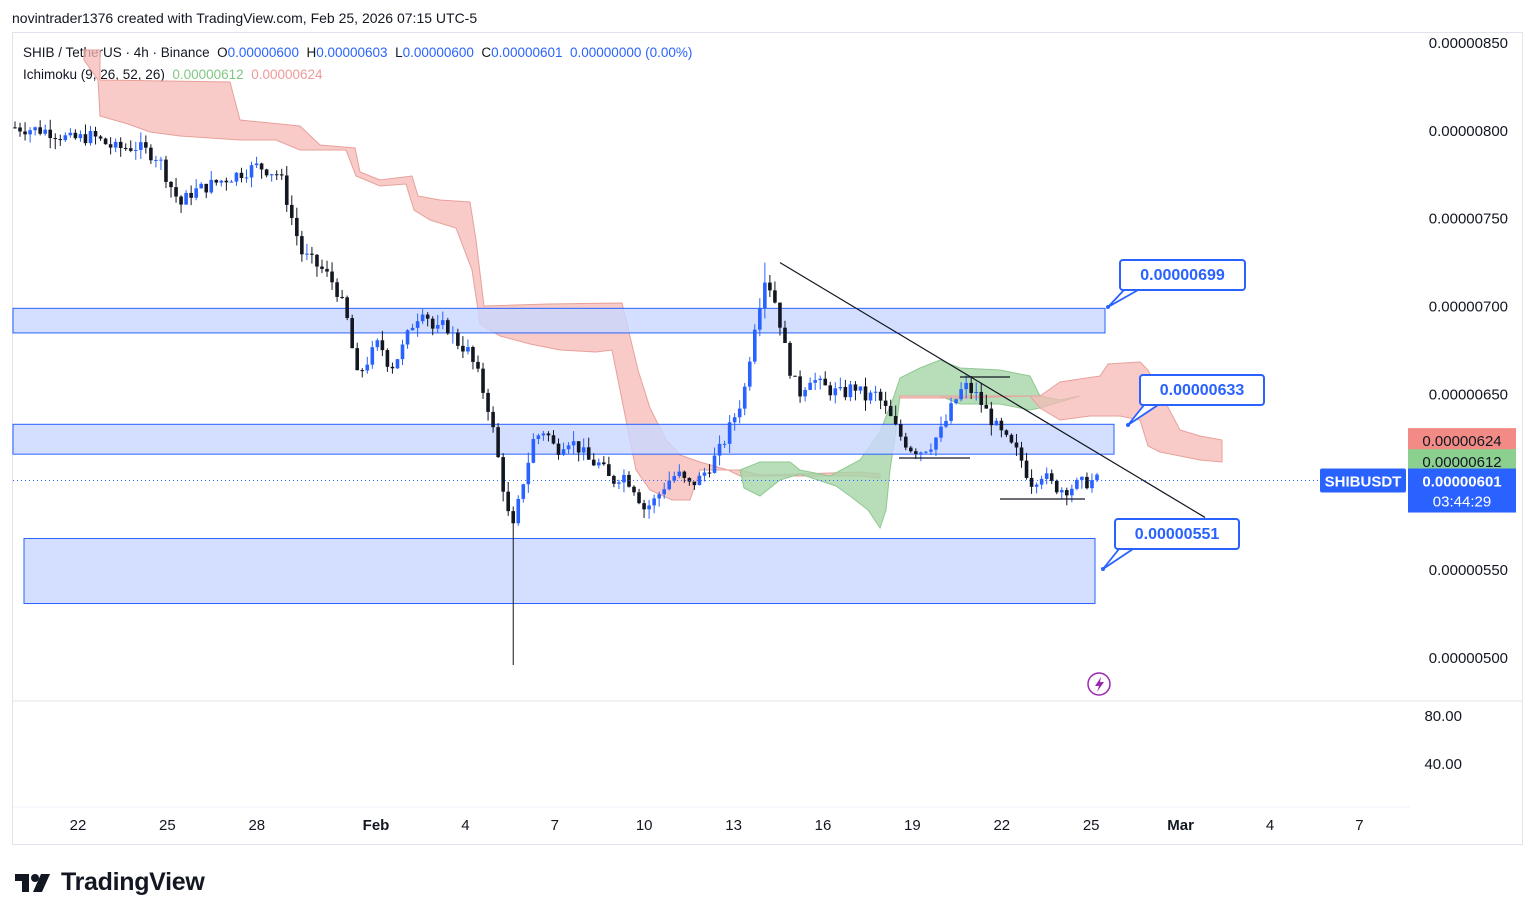  Describe the element at coordinates (311, 52) in the screenshot. I see `high-label: H` at that location.